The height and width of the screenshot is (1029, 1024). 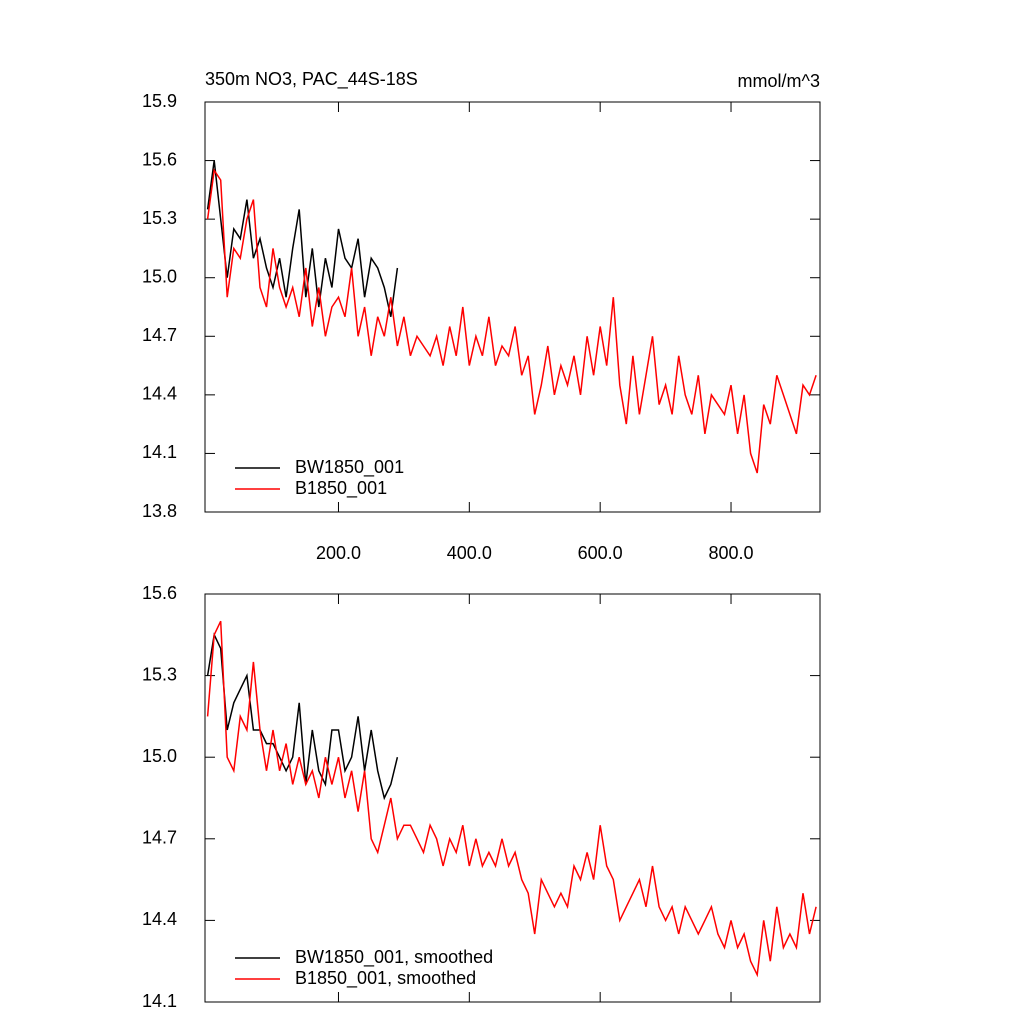 I want to click on chart-title: 350m NO3, PAC_44S-18S, so click(x=311, y=79).